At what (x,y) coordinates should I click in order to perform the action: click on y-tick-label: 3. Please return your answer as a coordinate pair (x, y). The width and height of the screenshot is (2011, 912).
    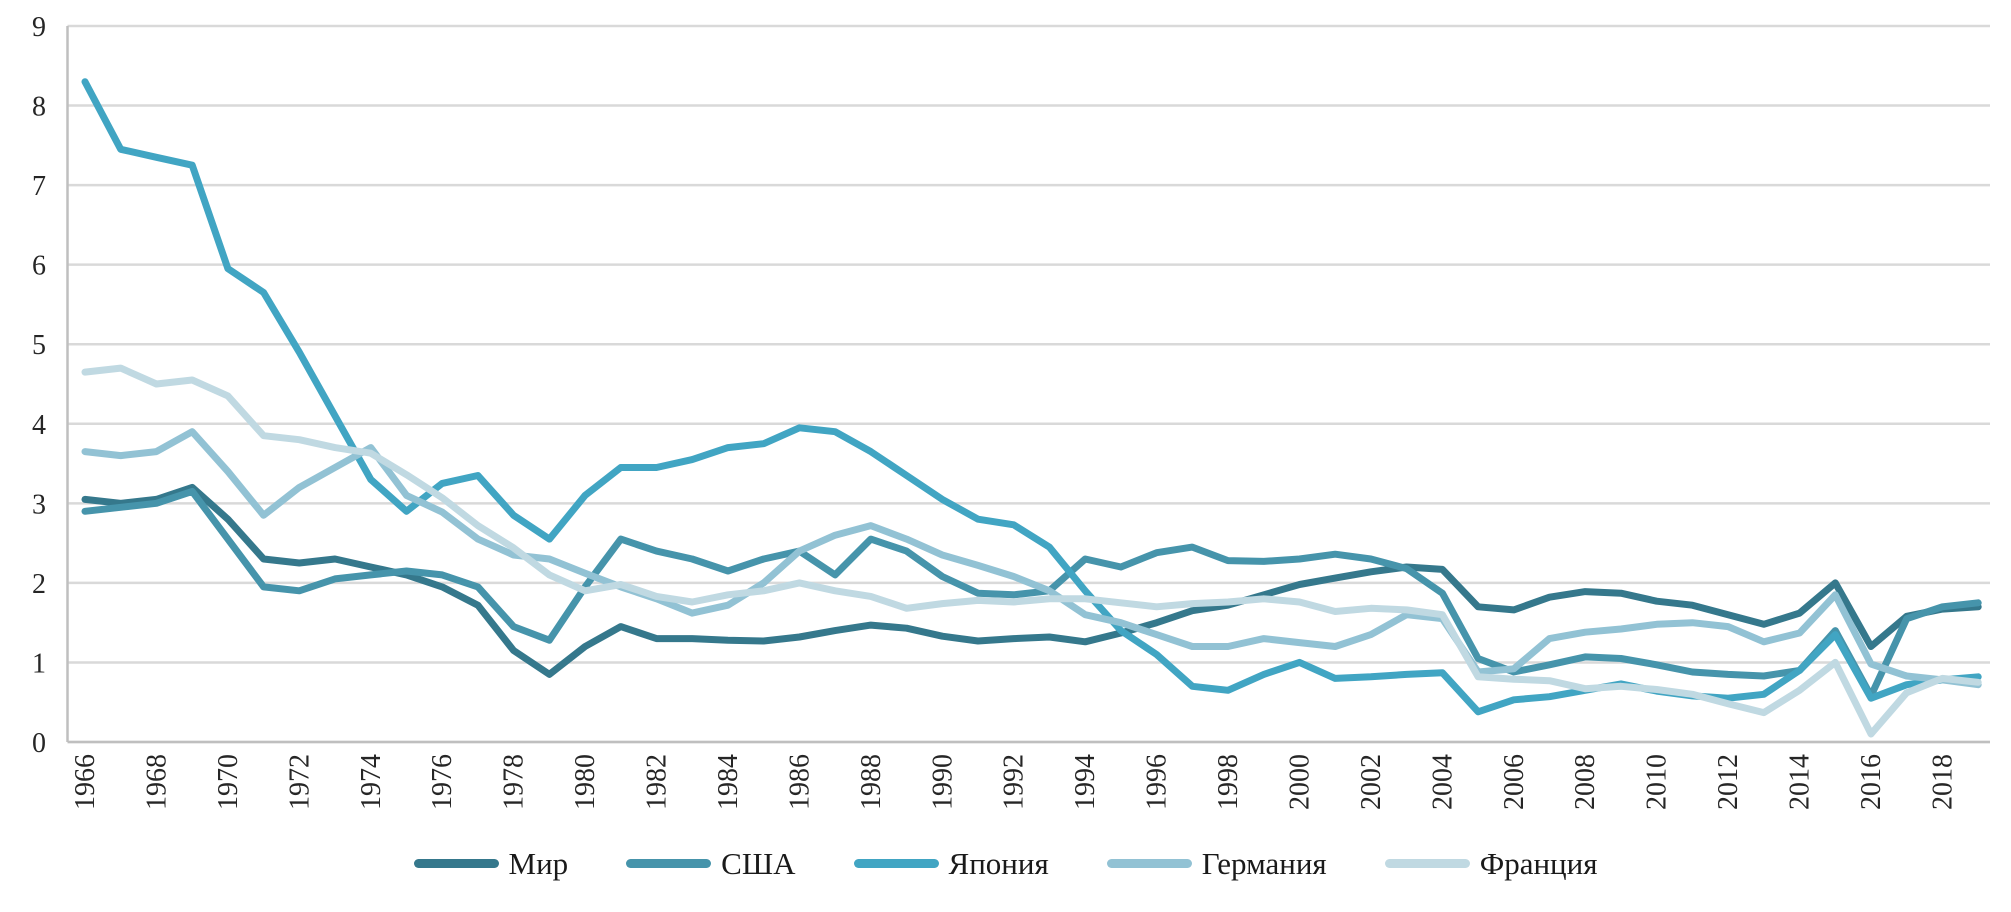
    Looking at the image, I should click on (39, 504).